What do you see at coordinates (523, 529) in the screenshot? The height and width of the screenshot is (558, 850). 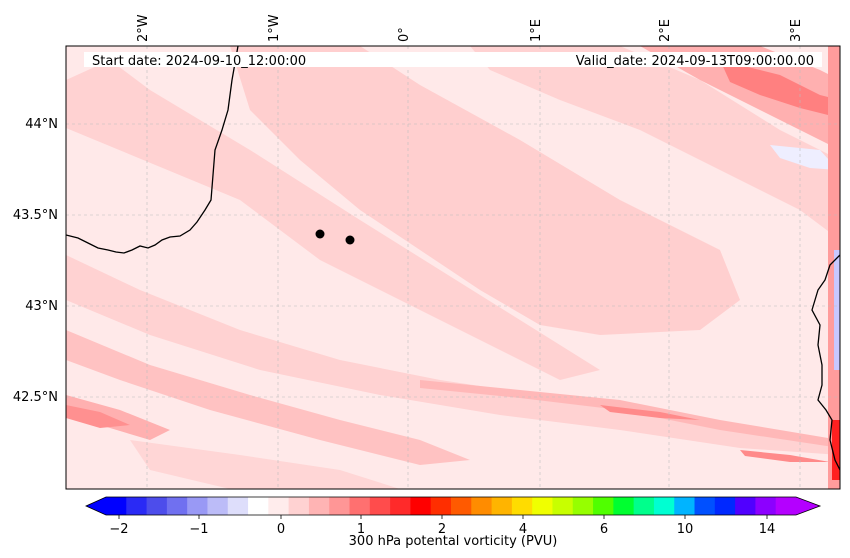 I see `colorbar-tick-4: 4` at bounding box center [523, 529].